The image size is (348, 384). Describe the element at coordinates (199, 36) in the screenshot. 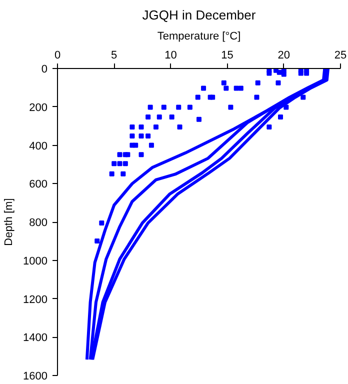

I see `x-axis-title: Temperature [°C]` at that location.